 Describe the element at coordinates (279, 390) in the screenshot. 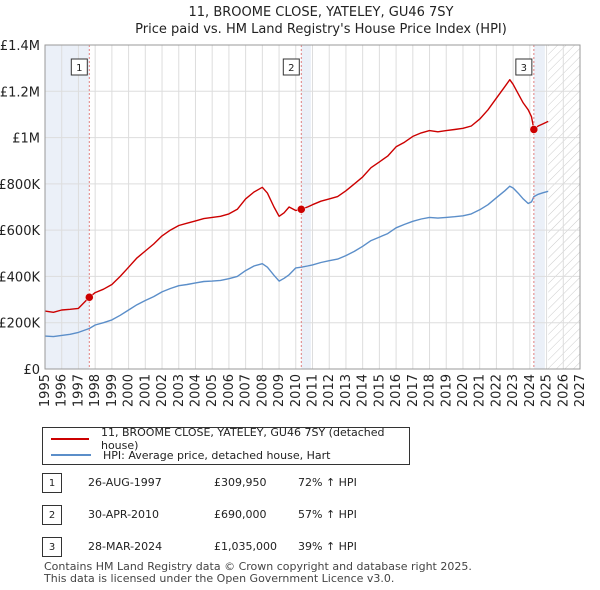

I see `x-tick-label: 2009` at that location.